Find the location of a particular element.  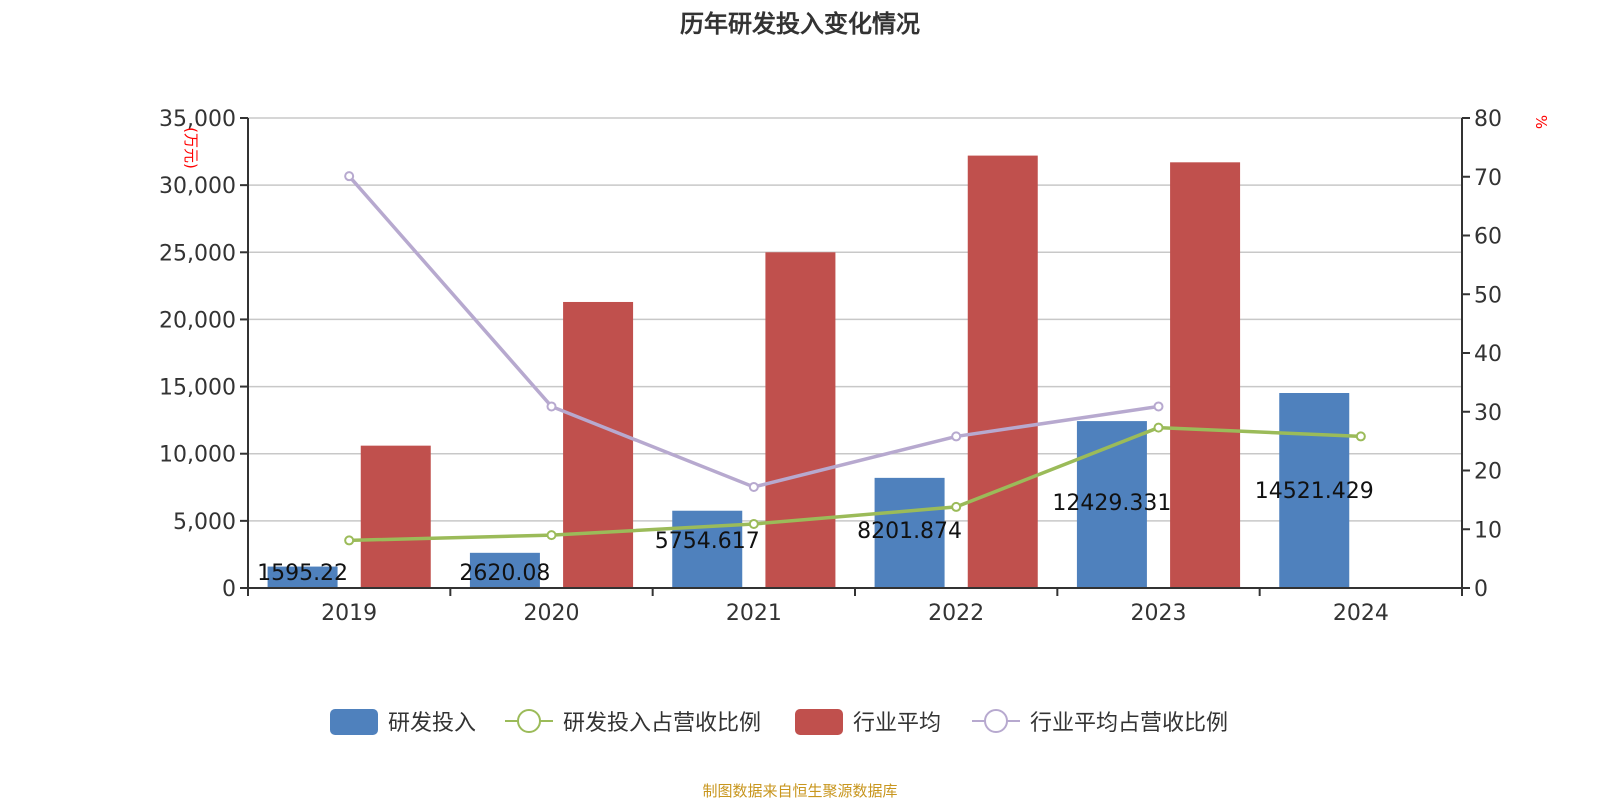

right-axis-unit: % is located at coordinates (1541, 122).